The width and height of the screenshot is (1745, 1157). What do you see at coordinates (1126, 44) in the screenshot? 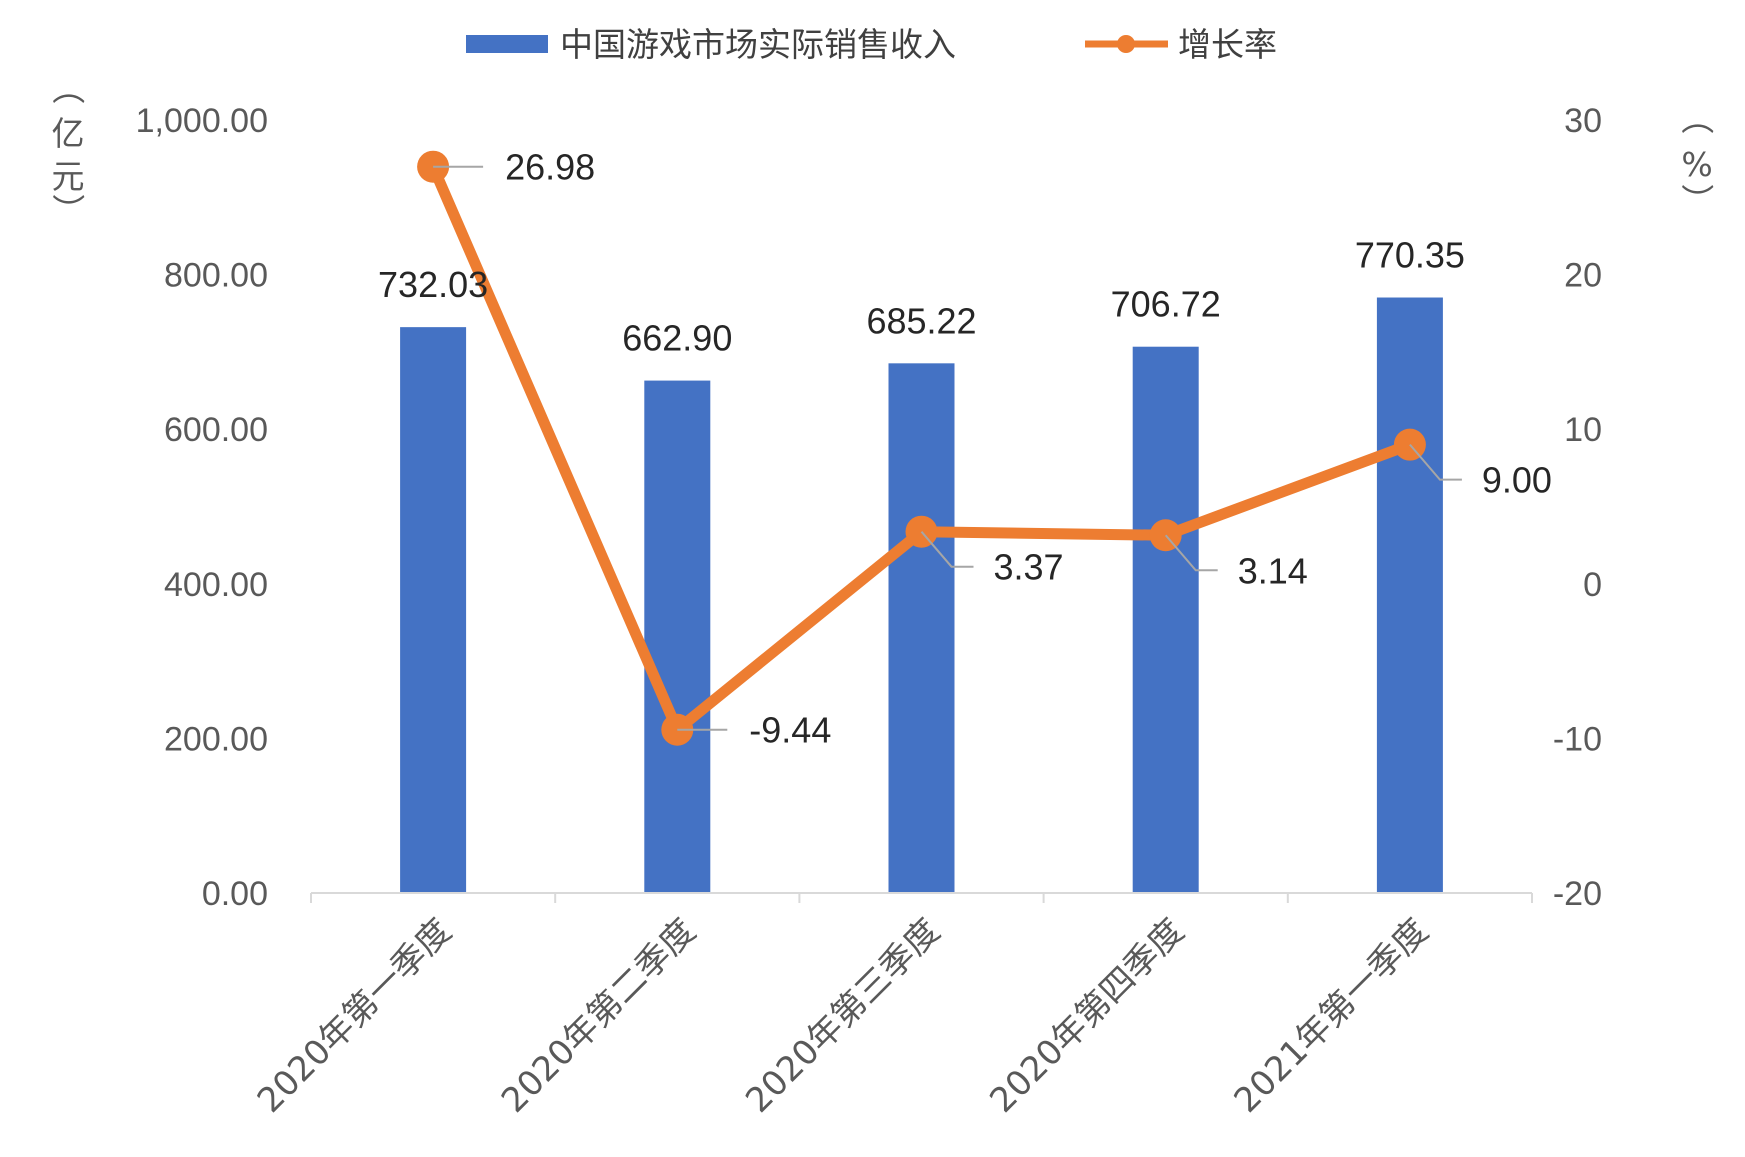
I see `legend-swatch-marker` at bounding box center [1126, 44].